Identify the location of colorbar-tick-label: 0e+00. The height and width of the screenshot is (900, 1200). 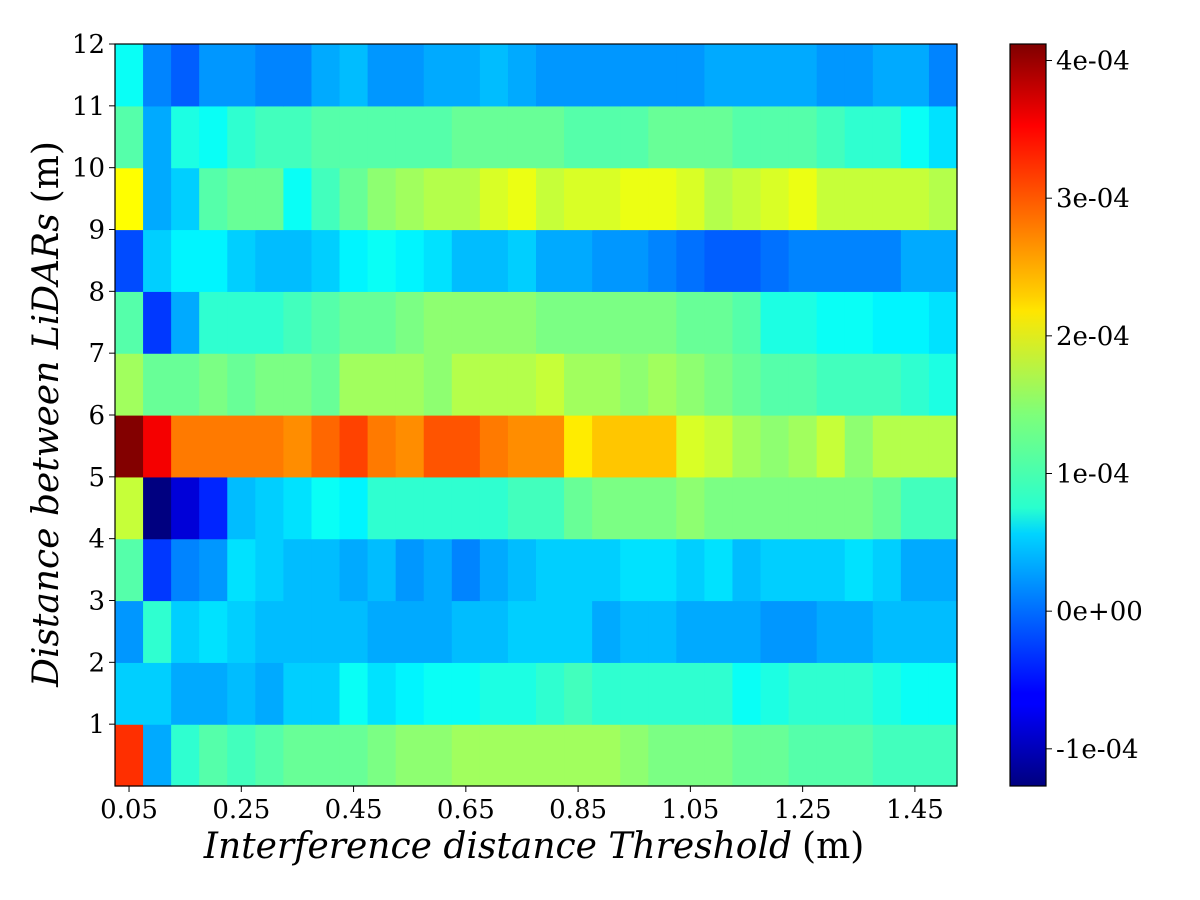
(1099, 612).